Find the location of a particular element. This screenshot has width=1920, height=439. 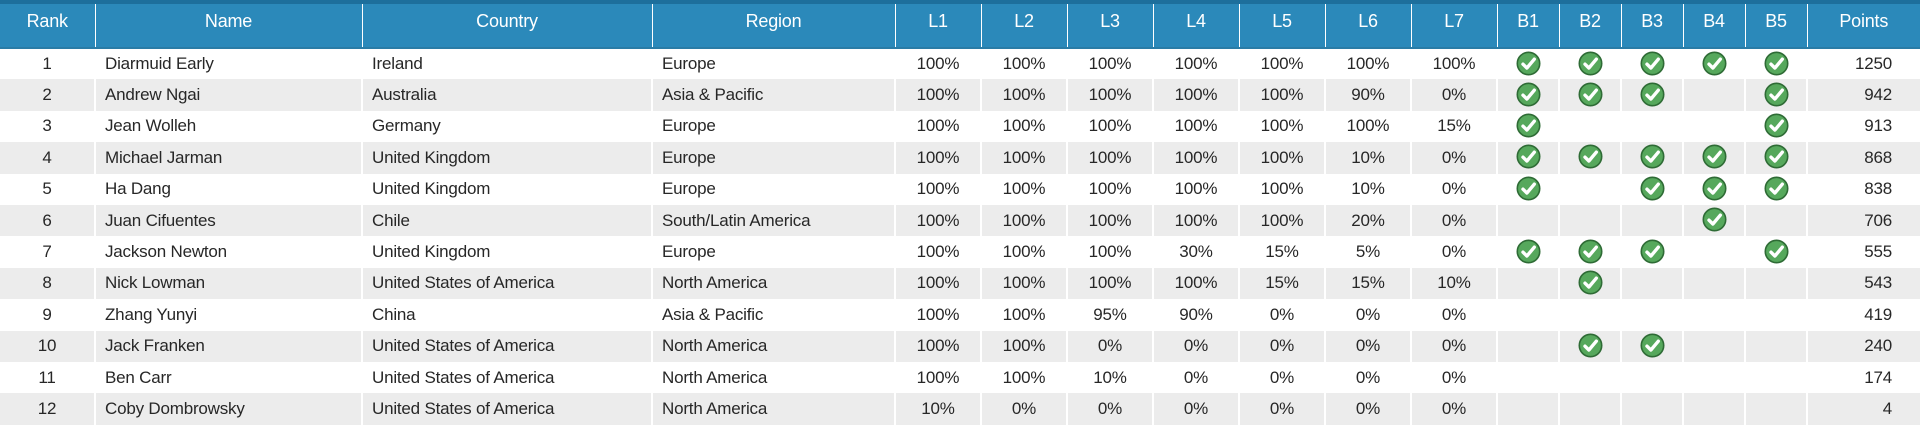

rank-cell: 3 is located at coordinates (47, 126).